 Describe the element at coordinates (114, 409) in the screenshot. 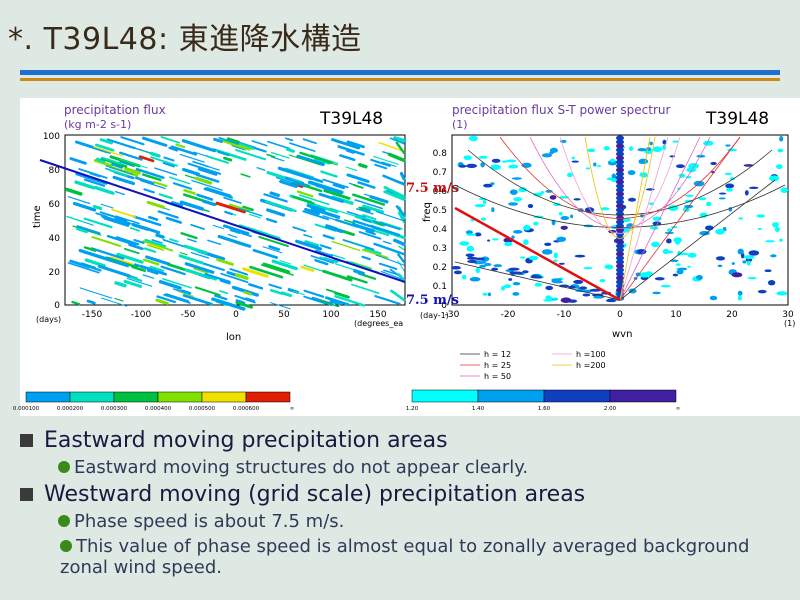

I see `left-cbar-label: 0.000300` at that location.